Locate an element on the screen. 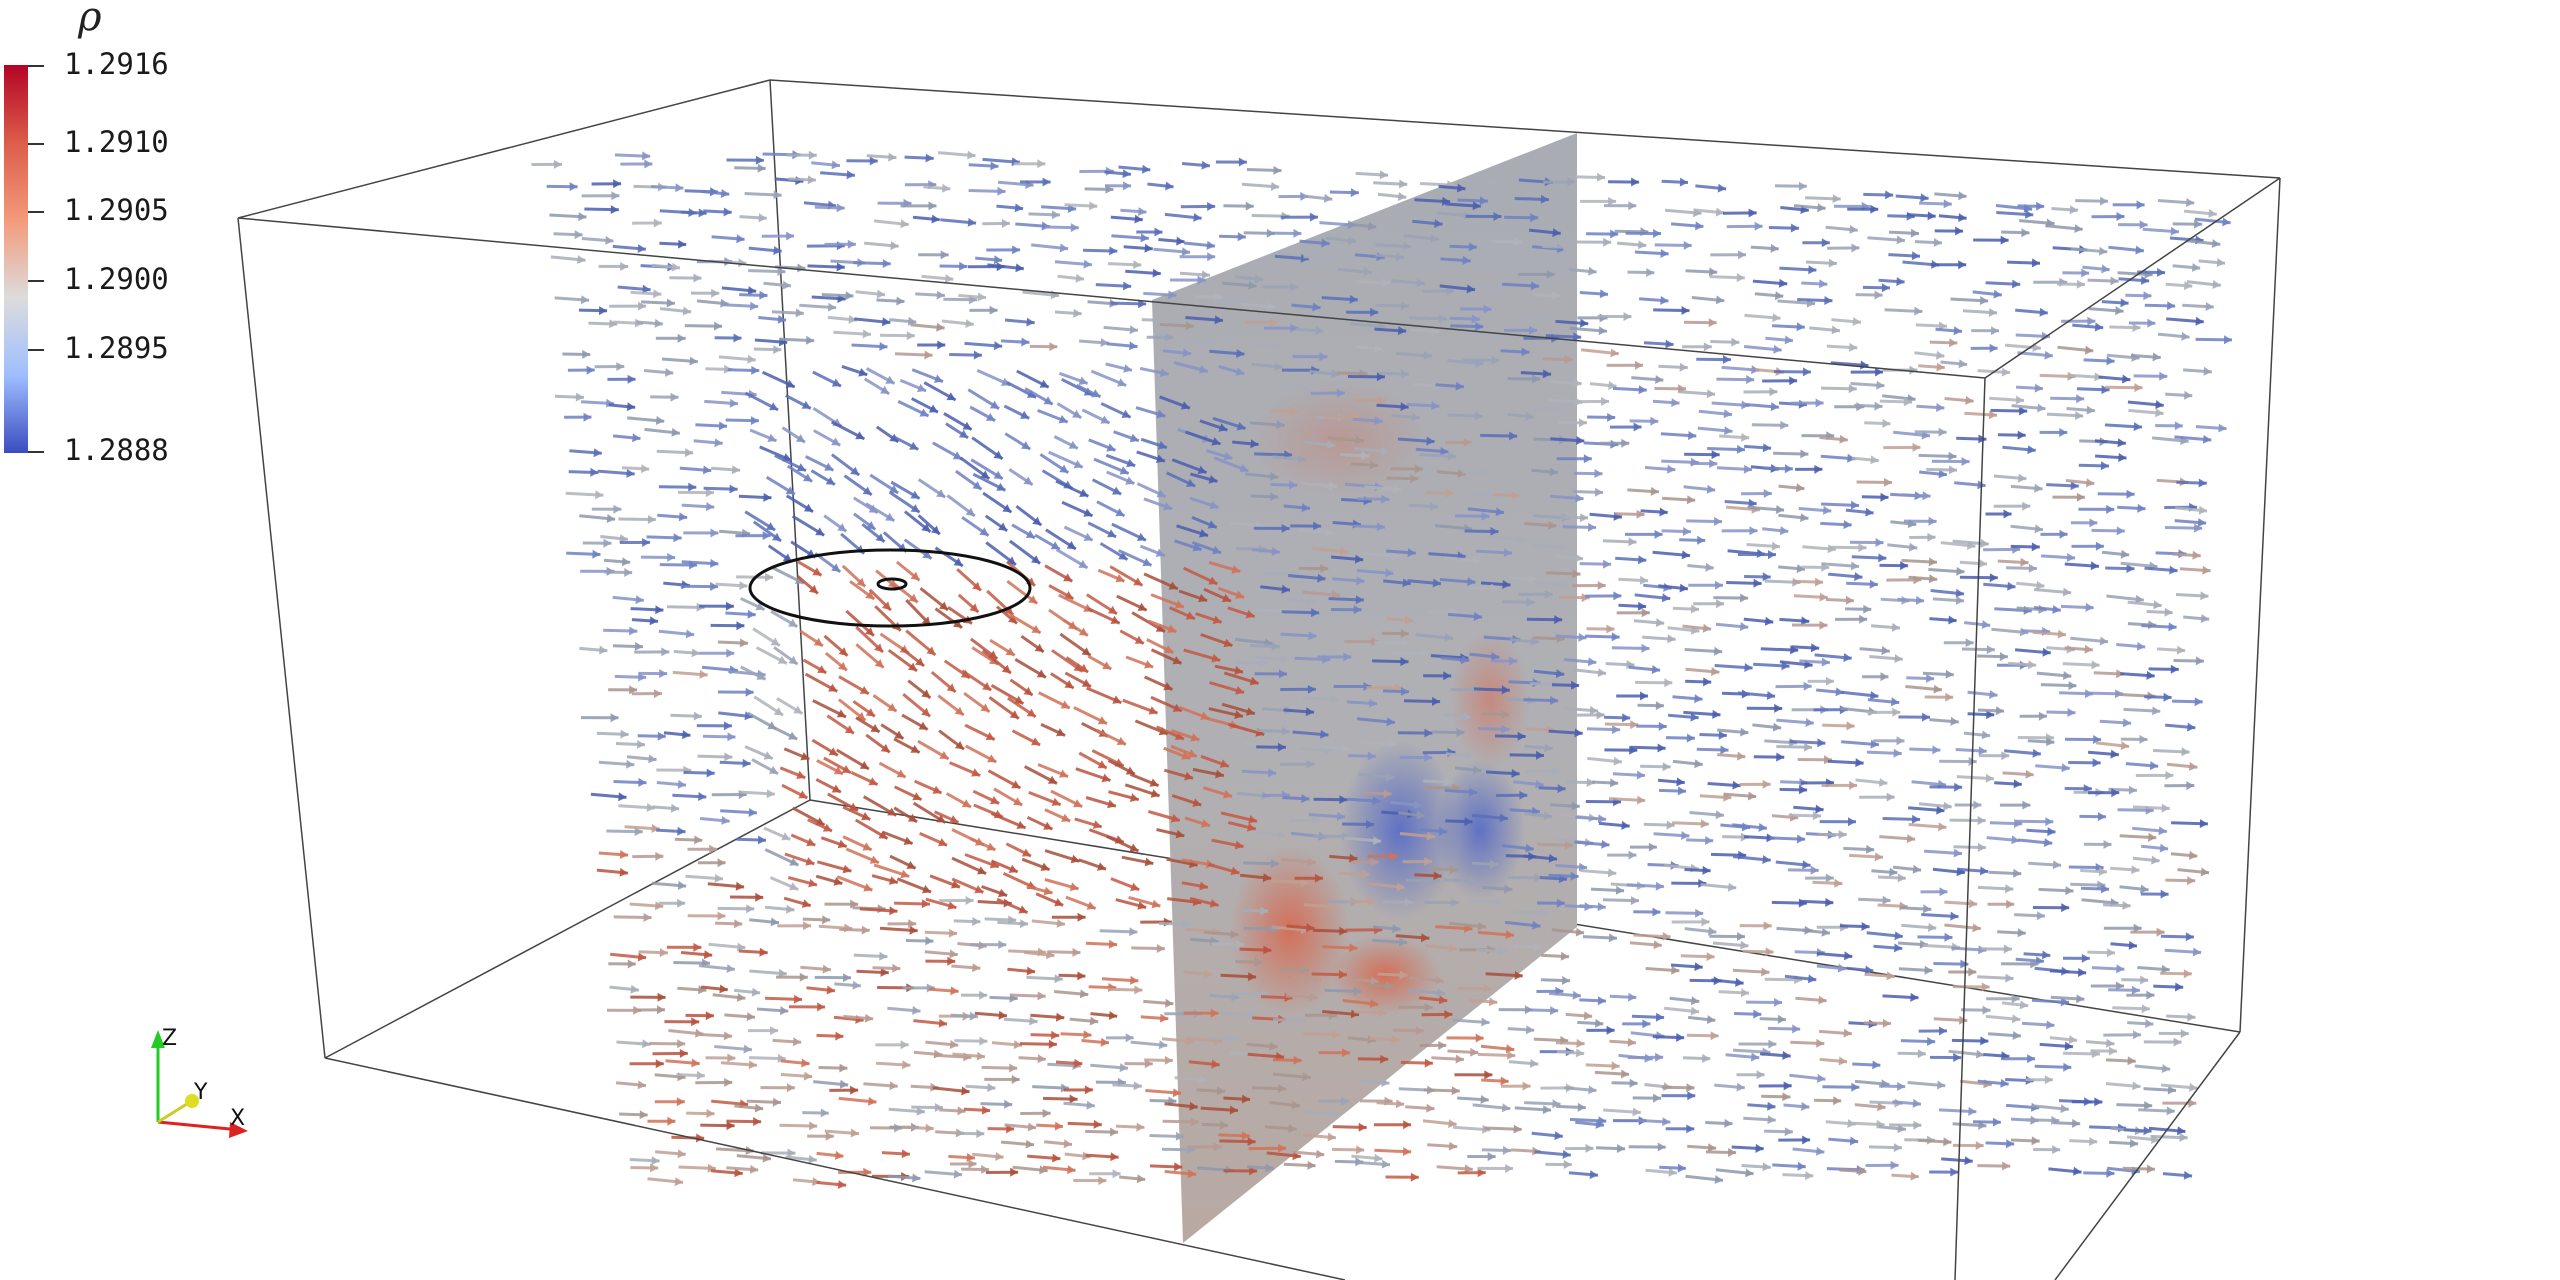 The image size is (2560, 1280). x-axis-label: X is located at coordinates (238, 1118).